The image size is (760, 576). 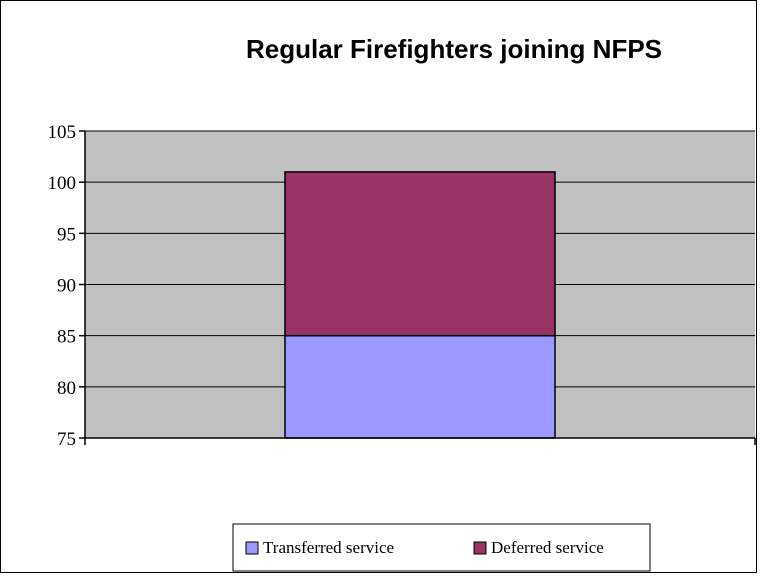 What do you see at coordinates (66, 388) in the screenshot?
I see `y-tick-label: 80` at bounding box center [66, 388].